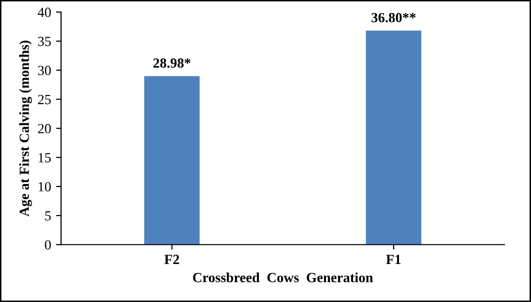 Image resolution: width=531 pixels, height=302 pixels. I want to click on x-tick-label: F1, so click(393, 259).